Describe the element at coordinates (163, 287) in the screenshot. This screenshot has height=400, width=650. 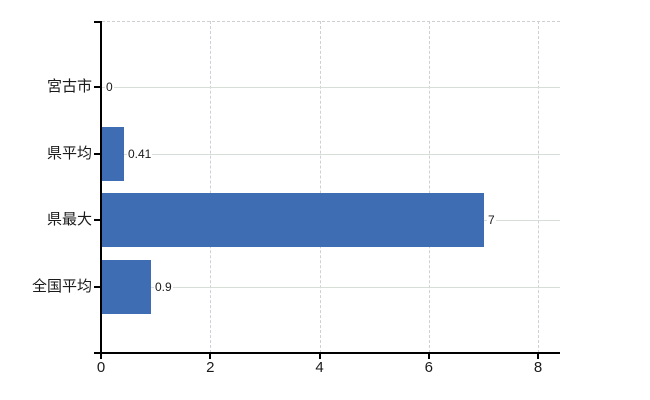
I see `value-label: 0.9` at that location.